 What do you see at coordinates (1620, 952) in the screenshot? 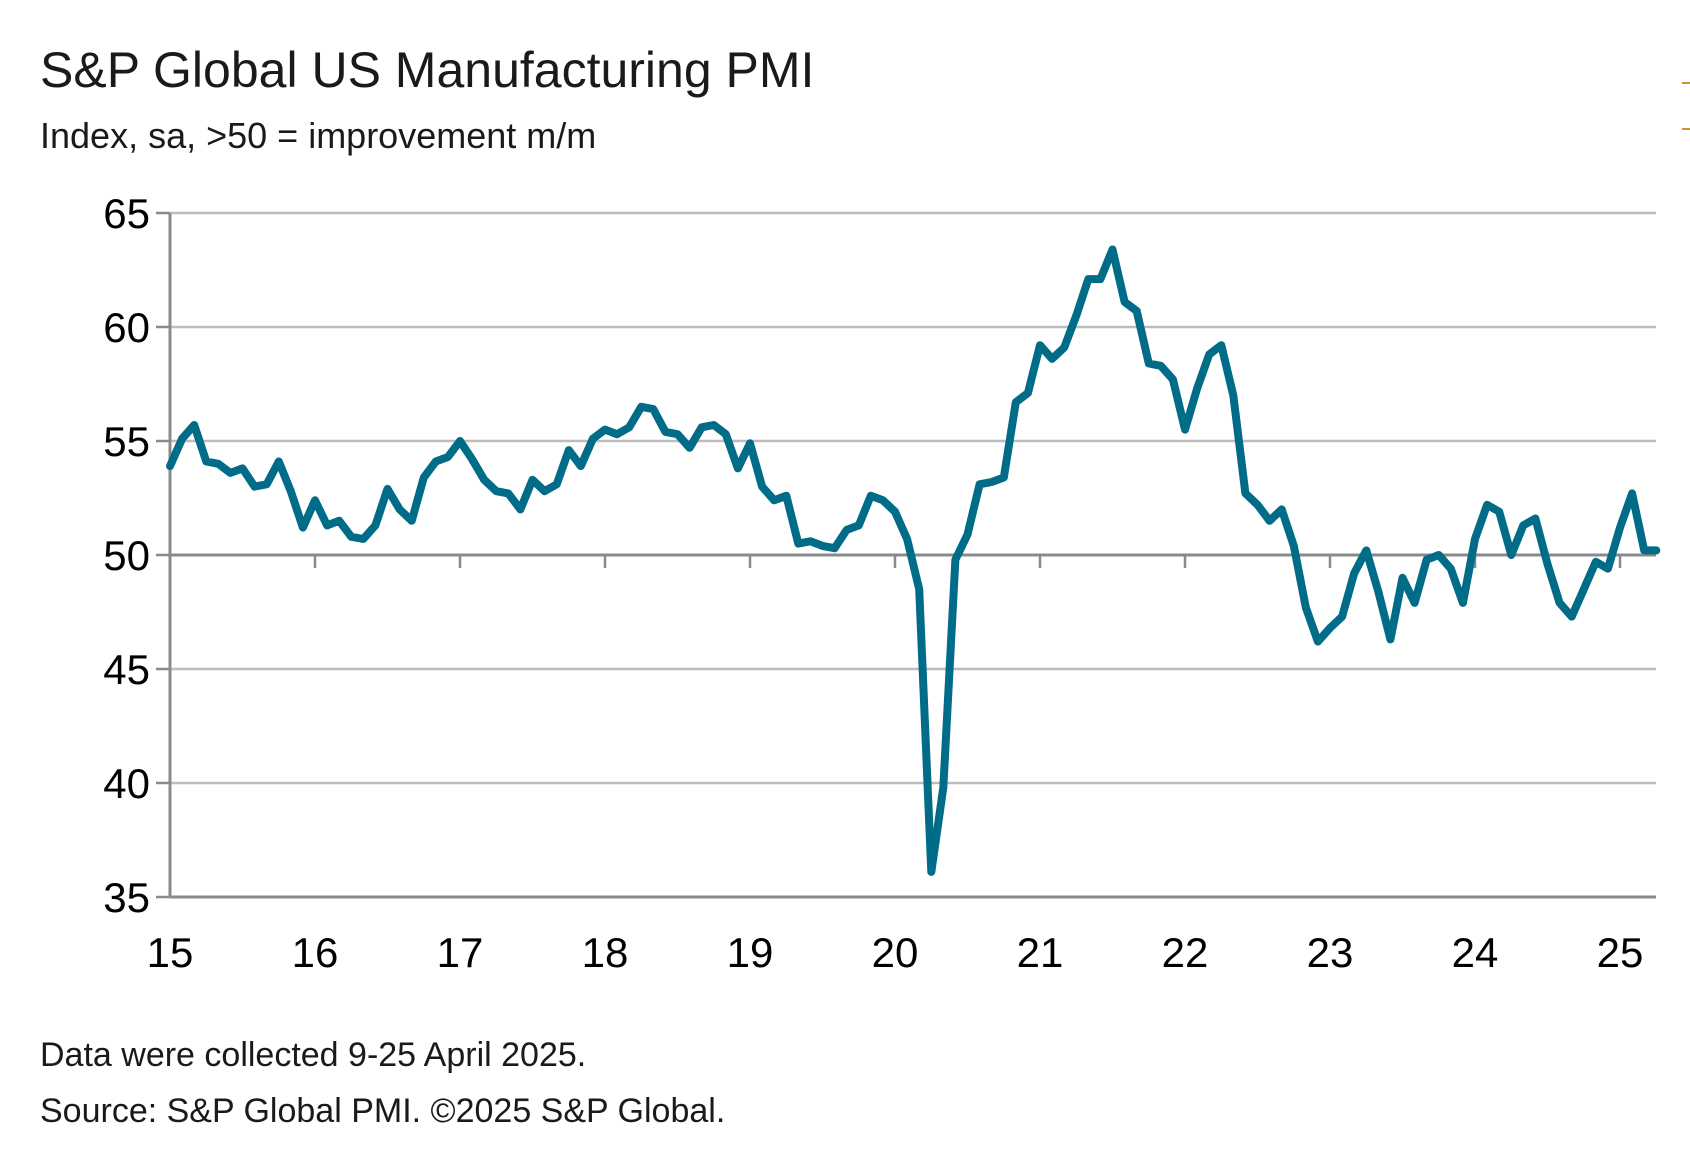
I see `x-tick-label-25: 25` at bounding box center [1620, 952].